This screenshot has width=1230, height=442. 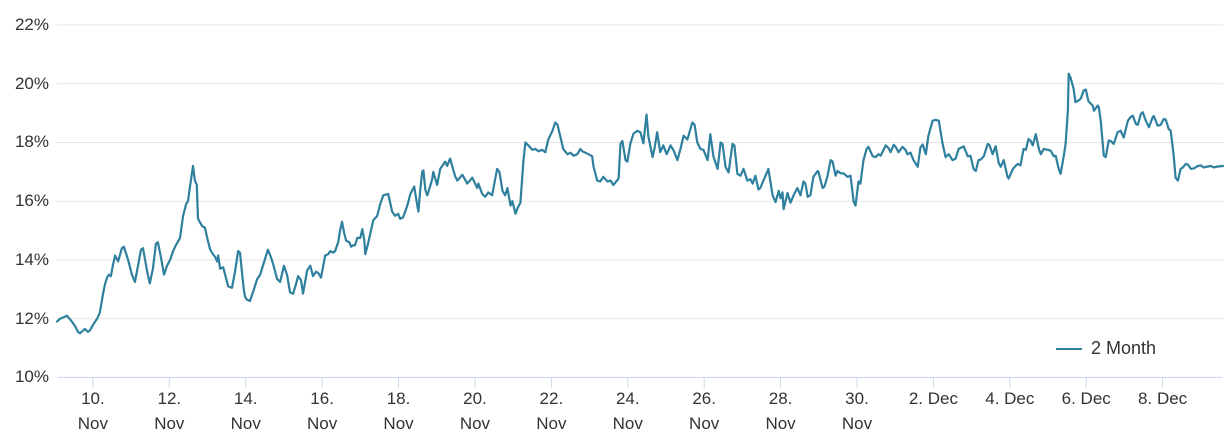 I want to click on x-axis-label-6Dec: 6. Dec, so click(x=1086, y=398).